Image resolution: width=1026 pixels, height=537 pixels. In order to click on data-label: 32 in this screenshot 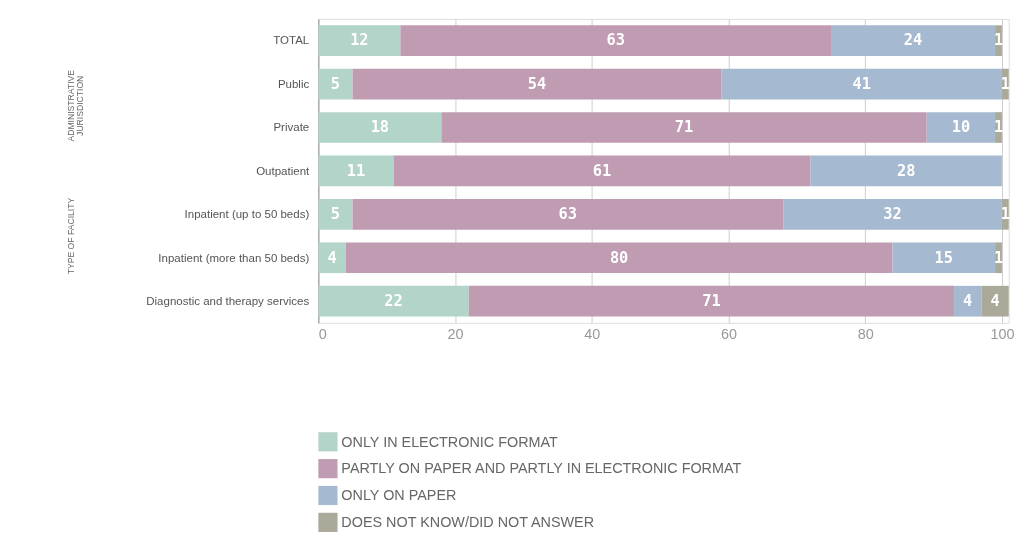, I will do `click(892, 214)`.